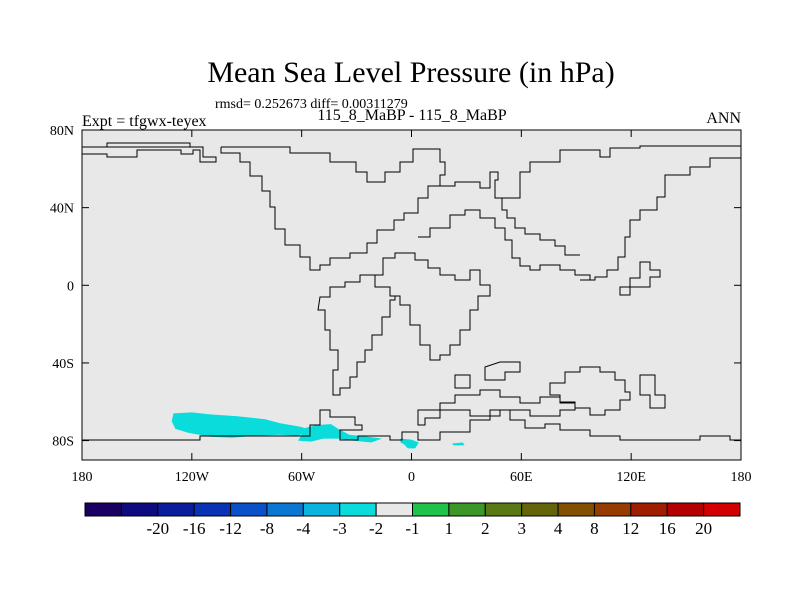 The width and height of the screenshot is (800, 600). What do you see at coordinates (230, 528) in the screenshot?
I see `colorbar-label: -12` at bounding box center [230, 528].